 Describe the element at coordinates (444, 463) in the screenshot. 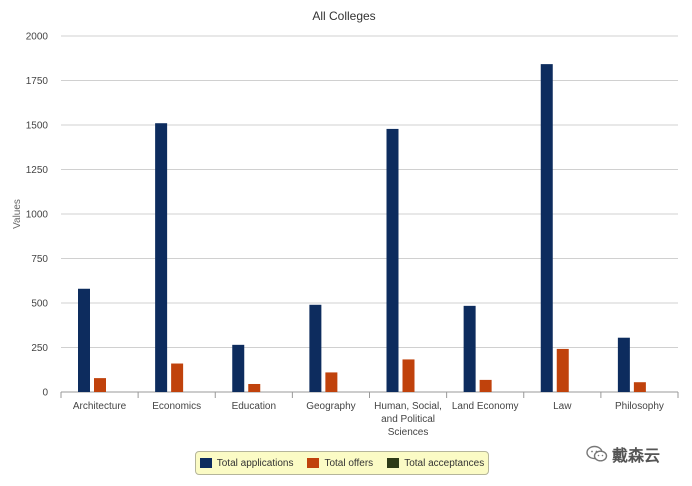

I see `legend-label: Total acceptances` at that location.